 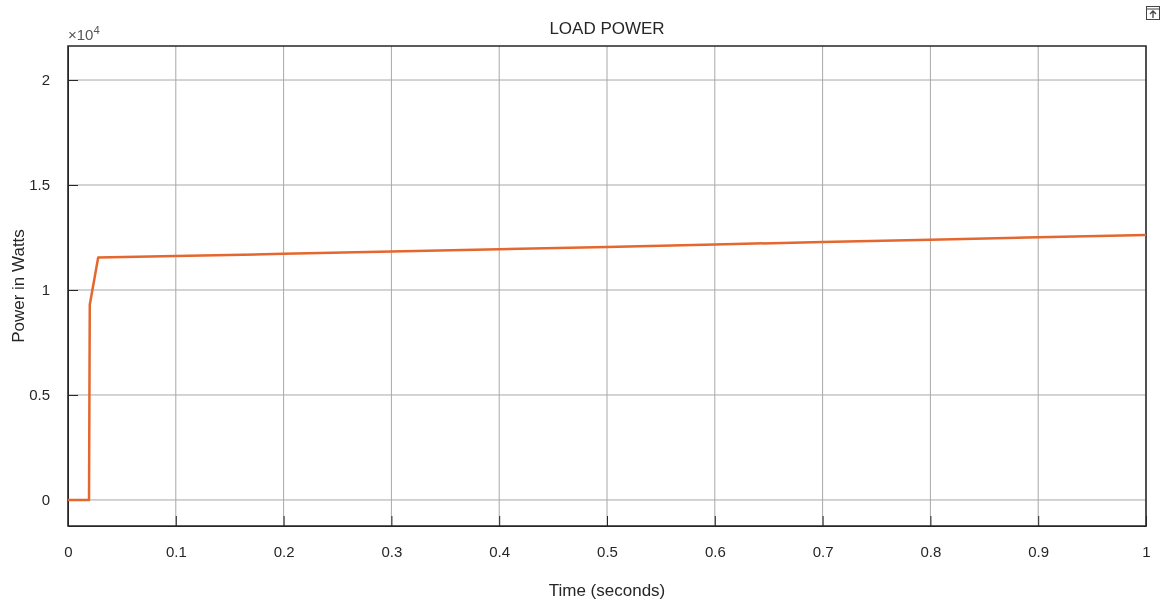 What do you see at coordinates (176, 551) in the screenshot?
I see `x-tick-label: 0.1` at bounding box center [176, 551].